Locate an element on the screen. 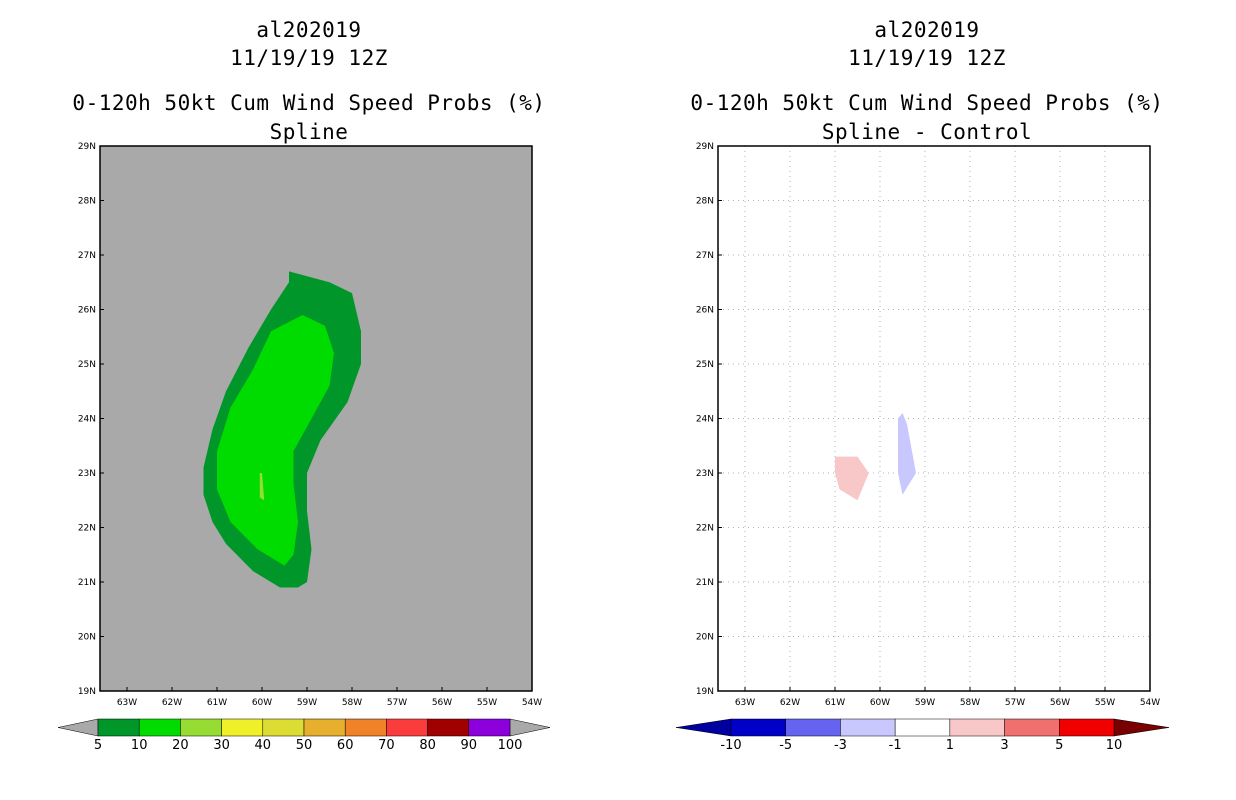 This screenshot has width=1236, height=800. left-colorbar-label: 60 is located at coordinates (345, 745).